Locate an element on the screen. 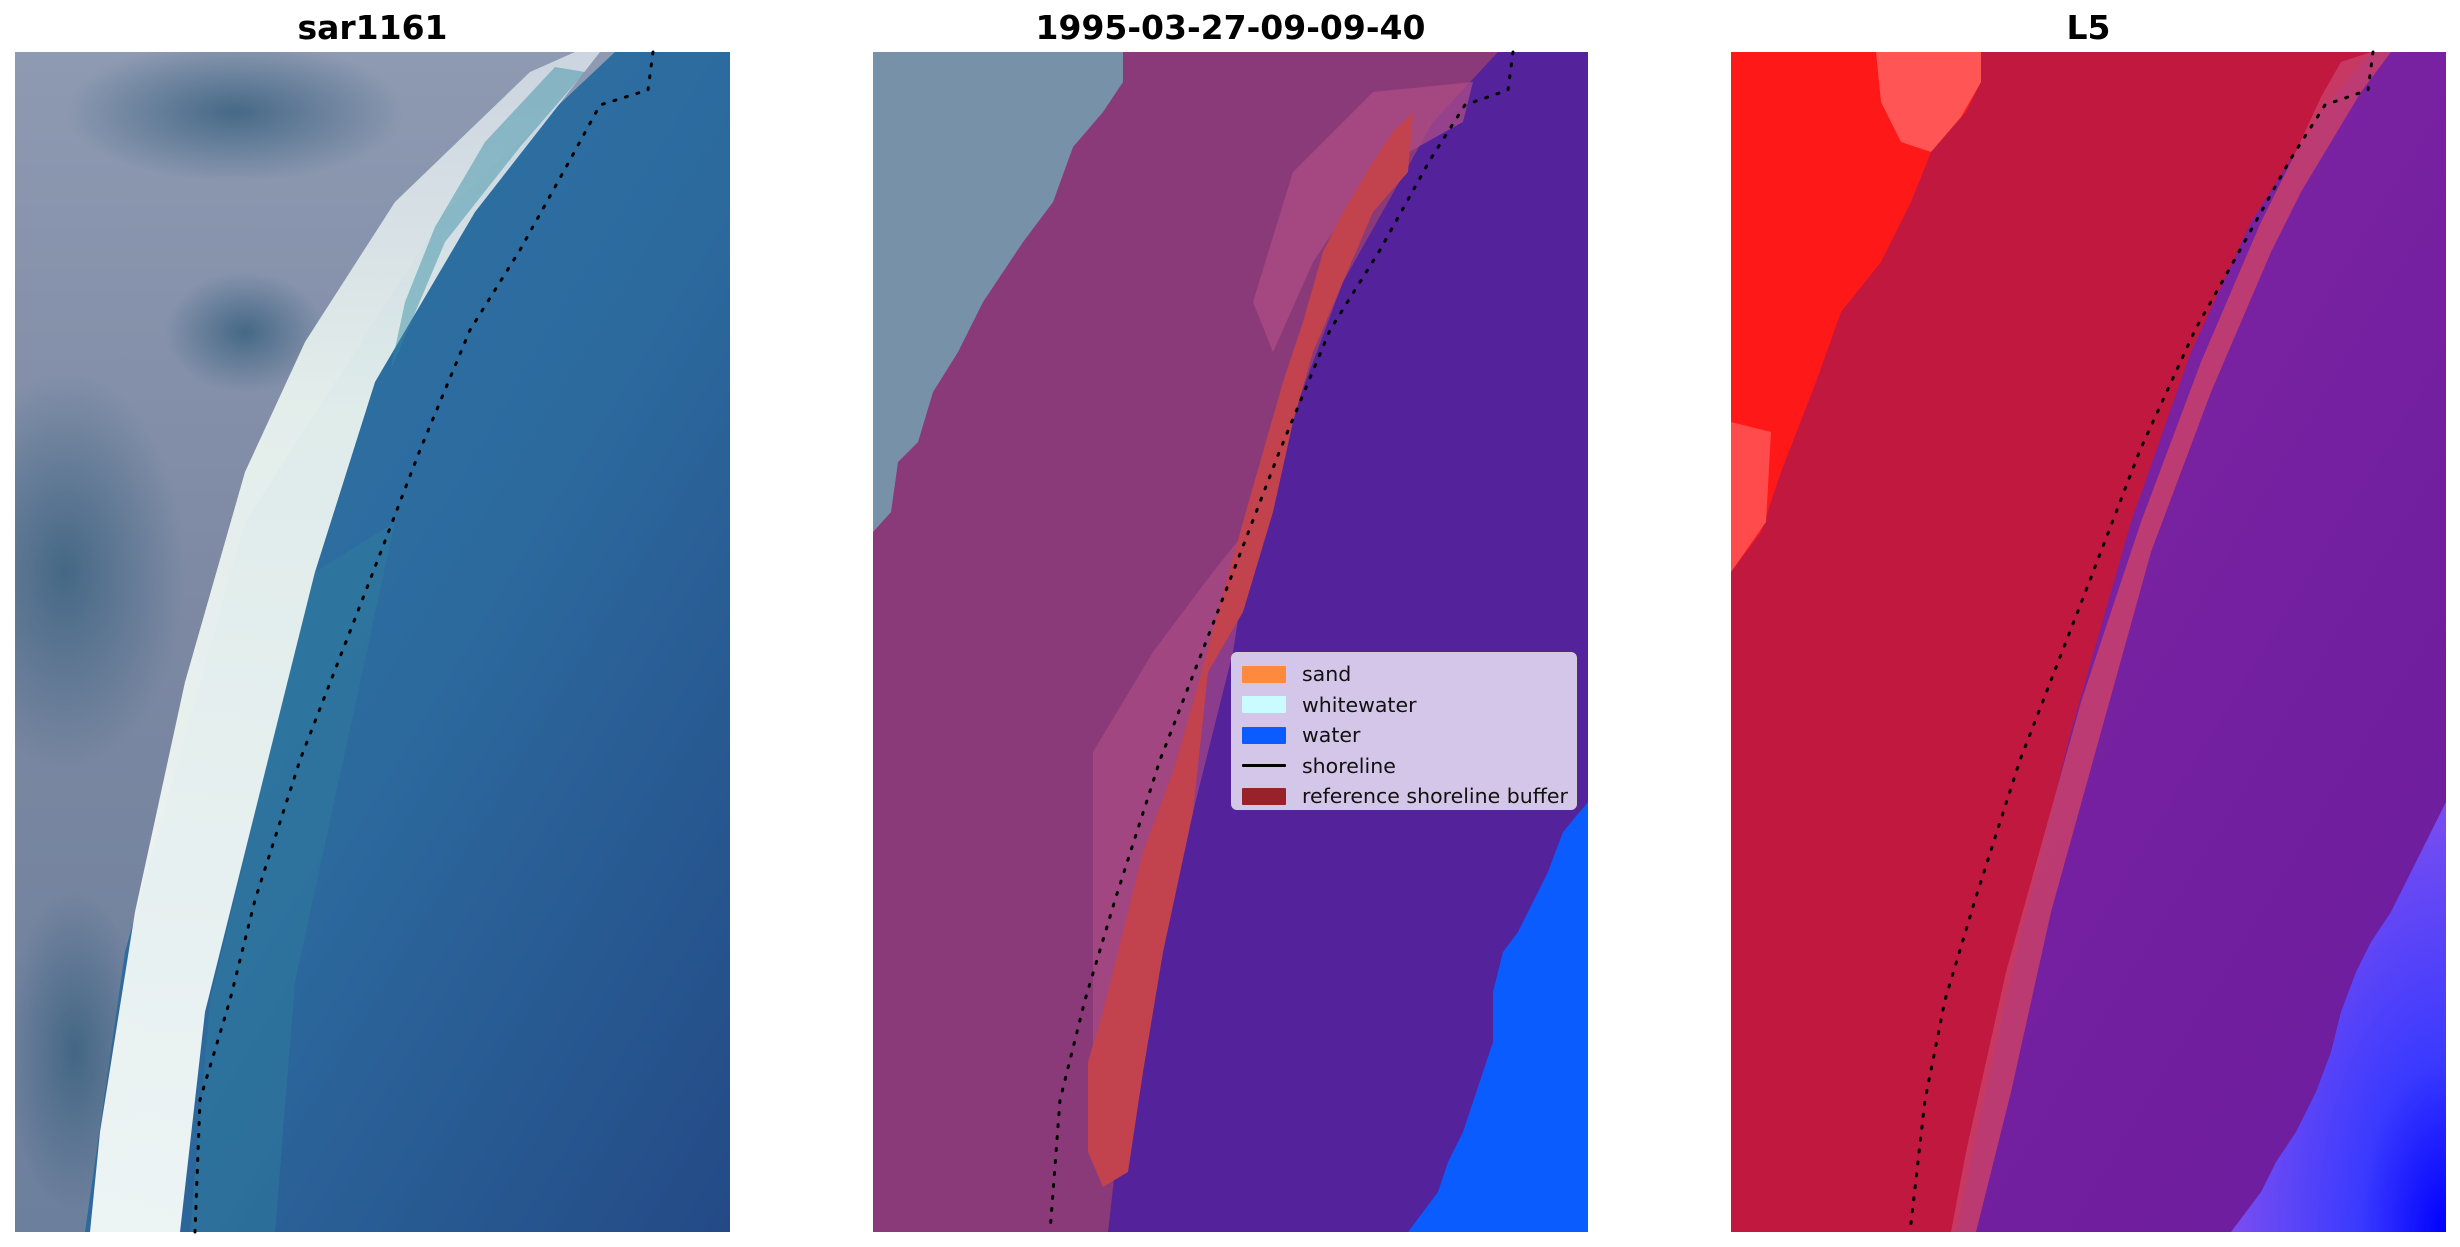 The width and height of the screenshot is (2460, 1247). water-swatch-icon is located at coordinates (1264, 735).